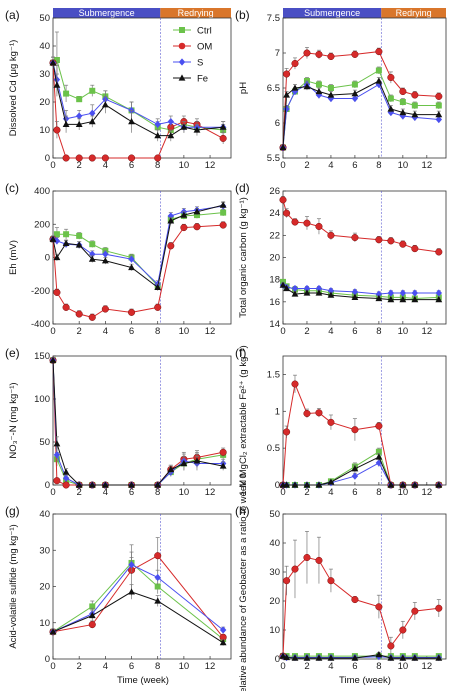 The image size is (458, 691). Describe the element at coordinates (273, 158) in the screenshot. I see `y-tick-label: 5.5` at that location.